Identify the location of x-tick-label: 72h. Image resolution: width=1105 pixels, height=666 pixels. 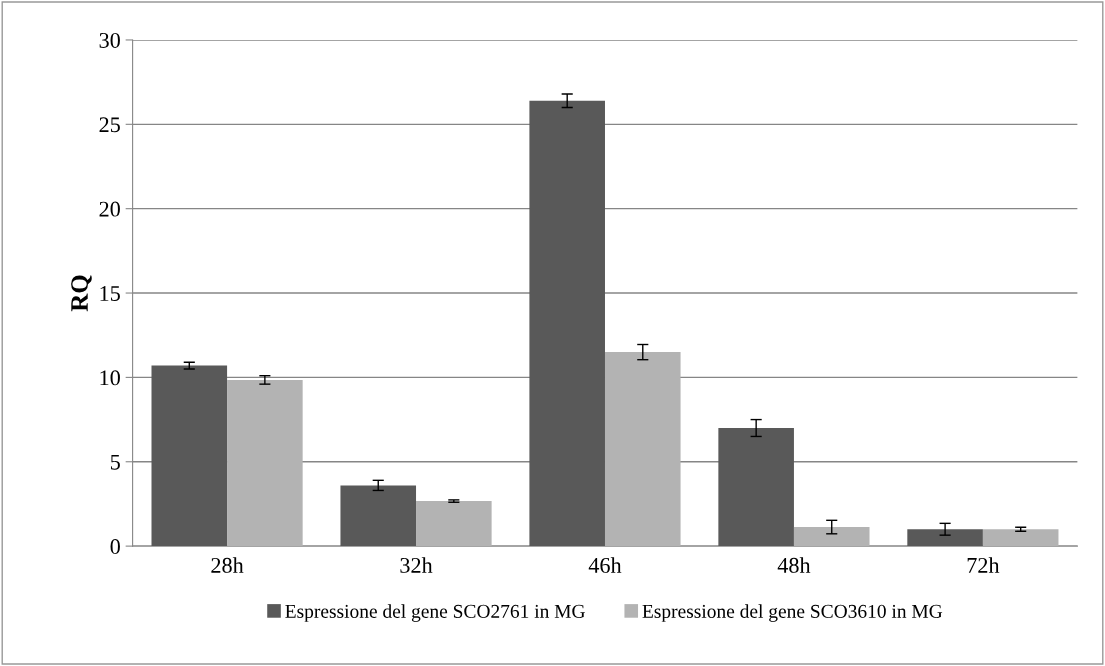
(983, 565).